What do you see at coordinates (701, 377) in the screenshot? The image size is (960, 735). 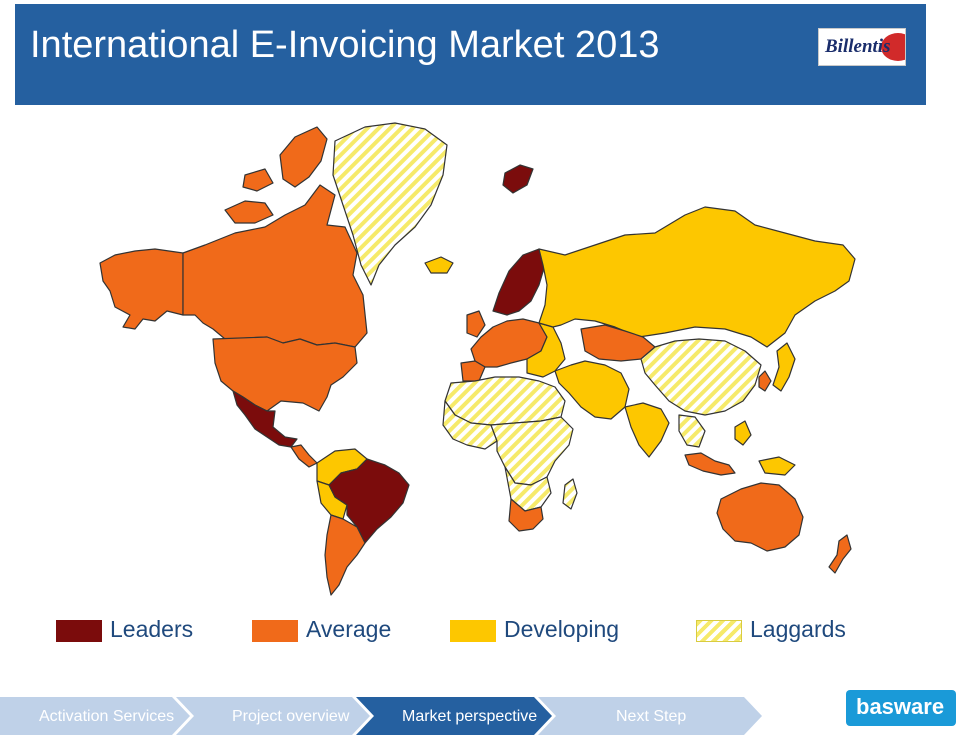 I see `region-china` at bounding box center [701, 377].